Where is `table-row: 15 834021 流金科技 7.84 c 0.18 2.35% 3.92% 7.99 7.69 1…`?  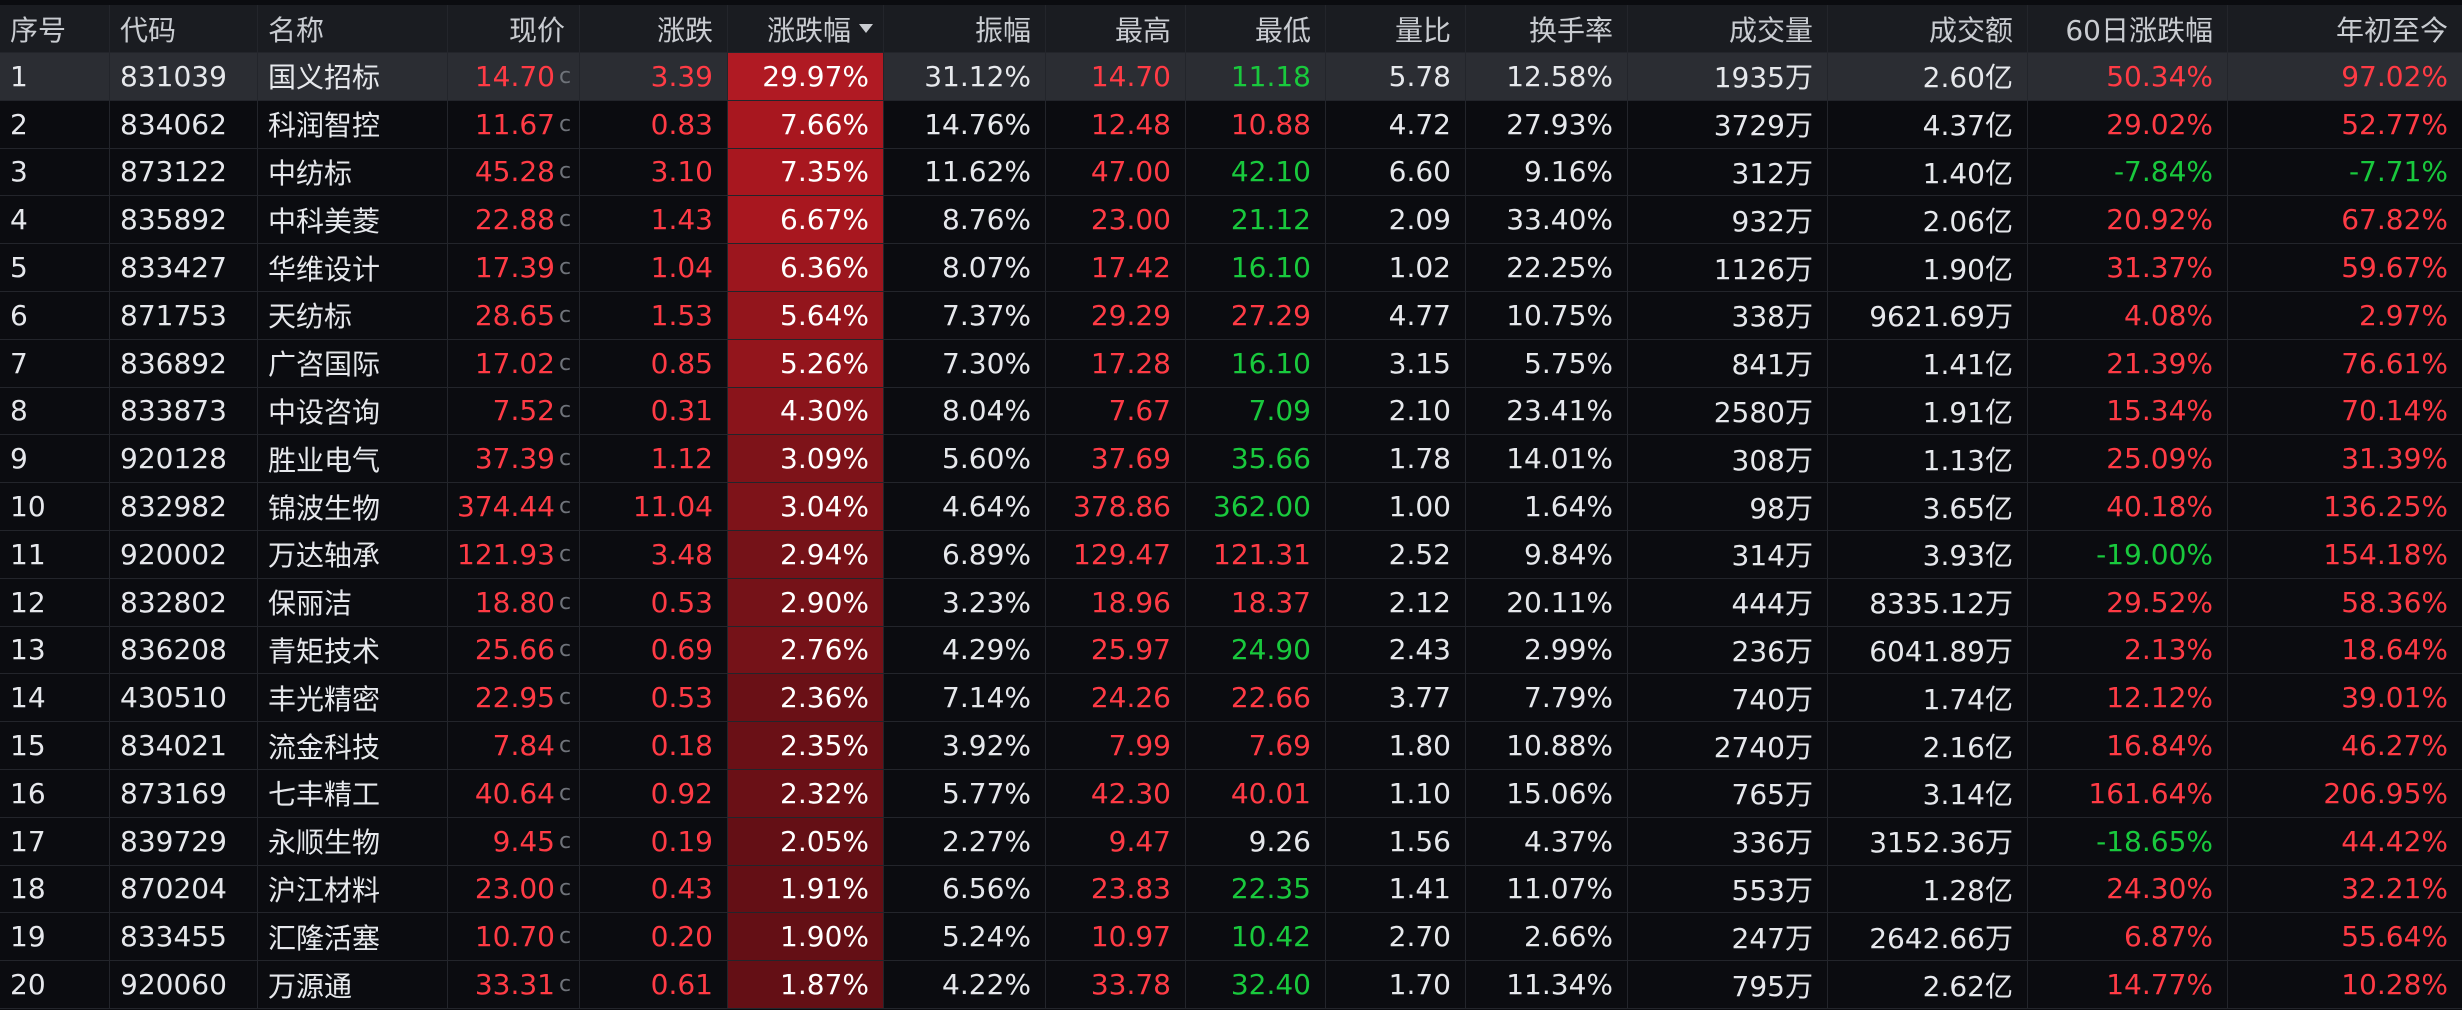
table-row: 15 834021 流金科技 7.84 c 0.18 2.35% 3.92% 7.99 7.69 1… is located at coordinates (1231, 746).